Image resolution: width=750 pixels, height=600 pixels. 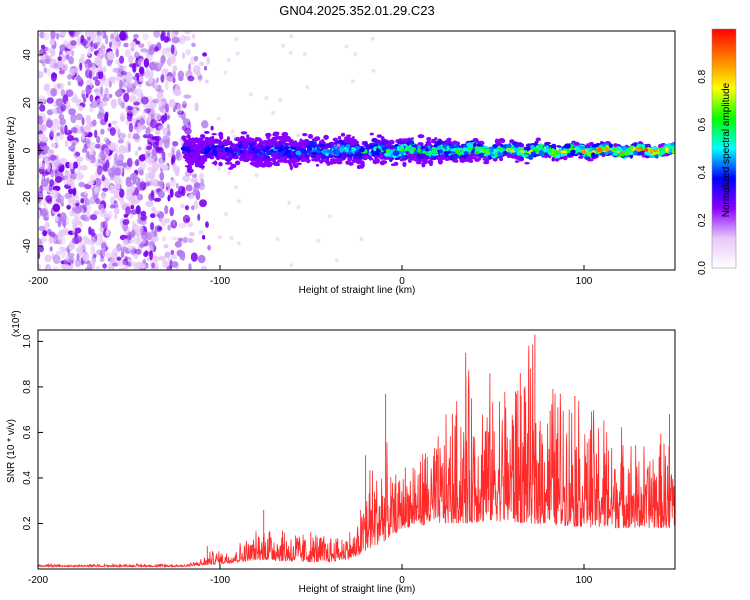 What do you see at coordinates (357, 290) in the screenshot?
I see `spectrogram-x-label: Height of straight line (km)` at bounding box center [357, 290].